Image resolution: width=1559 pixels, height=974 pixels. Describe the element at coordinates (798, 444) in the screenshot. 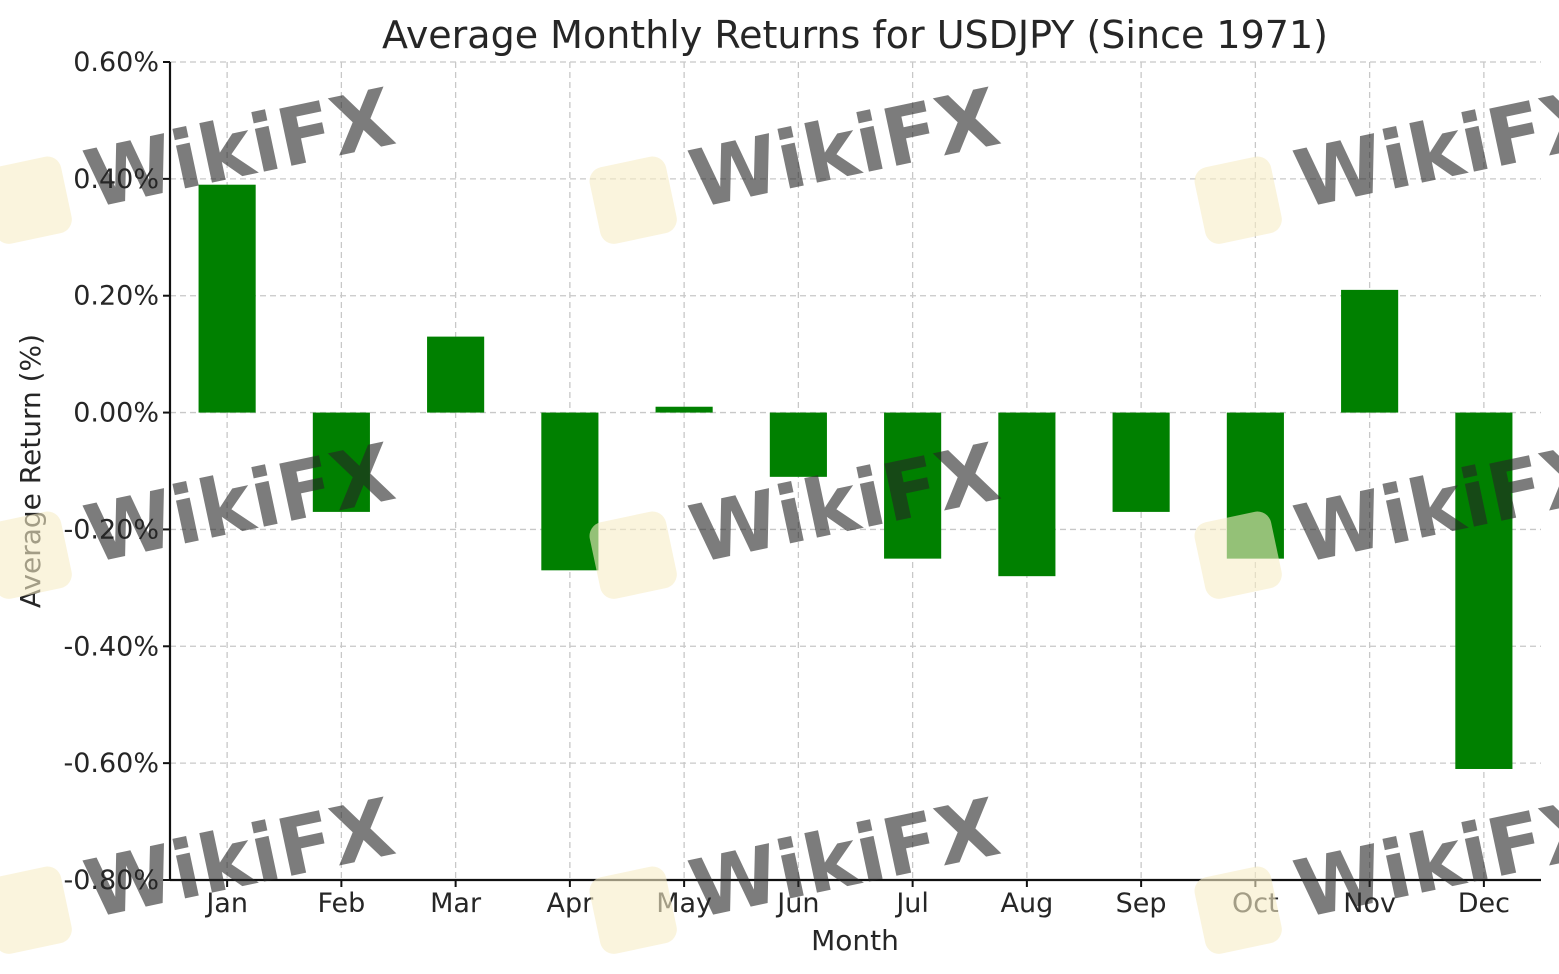

I see `bar-jun` at that location.